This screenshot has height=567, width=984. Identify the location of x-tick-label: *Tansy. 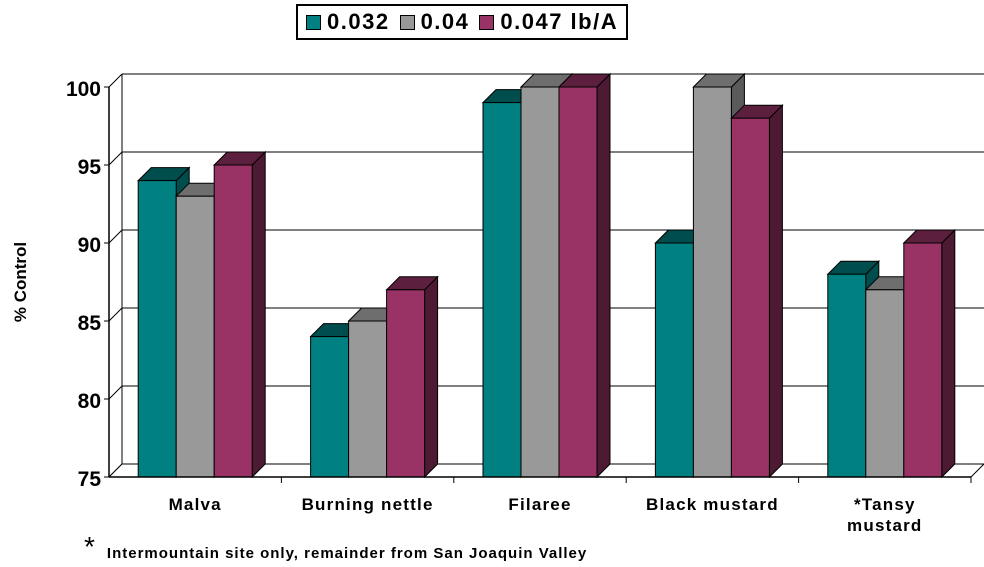
(885, 504).